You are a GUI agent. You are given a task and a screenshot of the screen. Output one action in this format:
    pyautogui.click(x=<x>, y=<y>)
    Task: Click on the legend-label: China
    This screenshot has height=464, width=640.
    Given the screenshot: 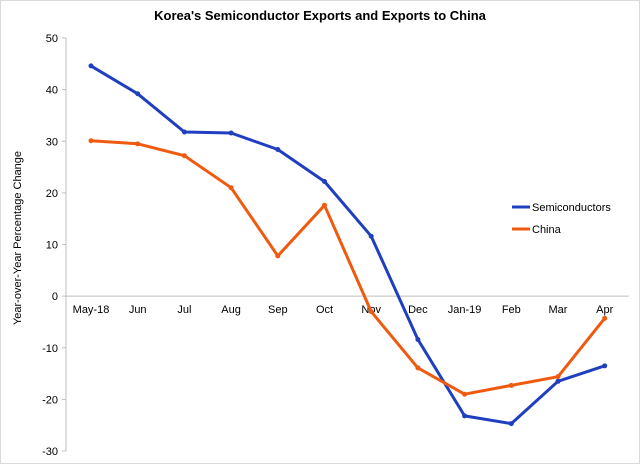 What is the action you would take?
    pyautogui.click(x=547, y=230)
    